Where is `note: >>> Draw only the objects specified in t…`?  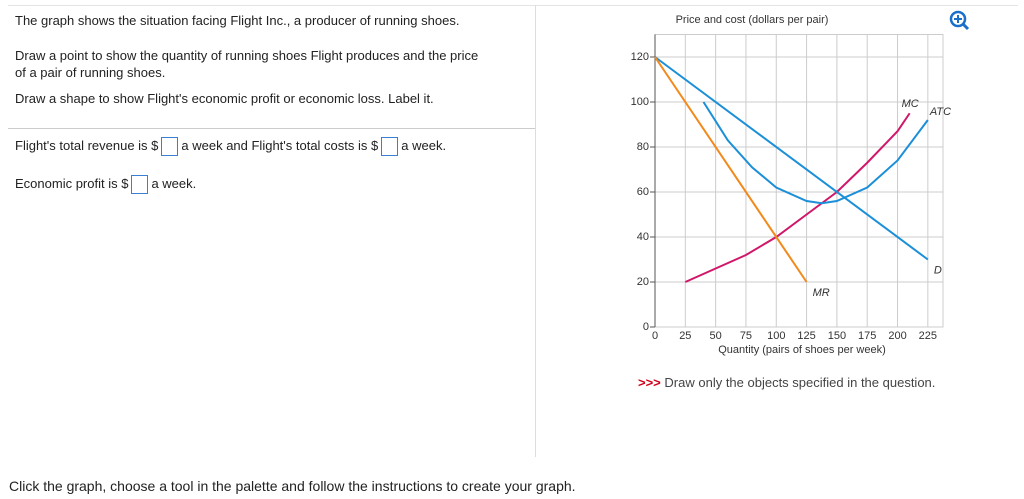
note: >>> Draw only the objects specified in t… is located at coordinates (786, 382).